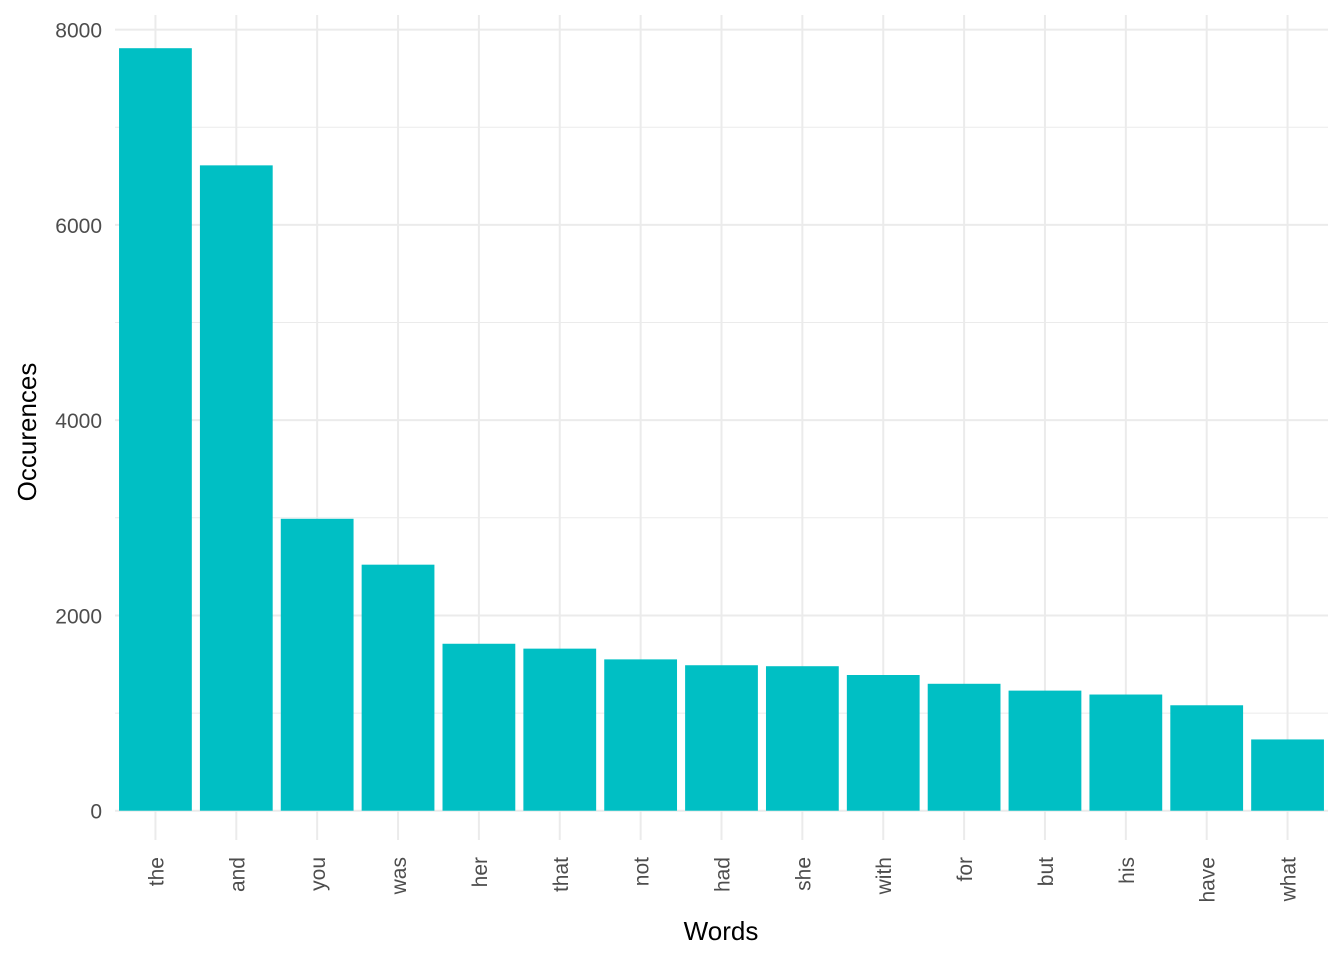 The height and width of the screenshot is (960, 1344). I want to click on bar-what, so click(1287, 775).